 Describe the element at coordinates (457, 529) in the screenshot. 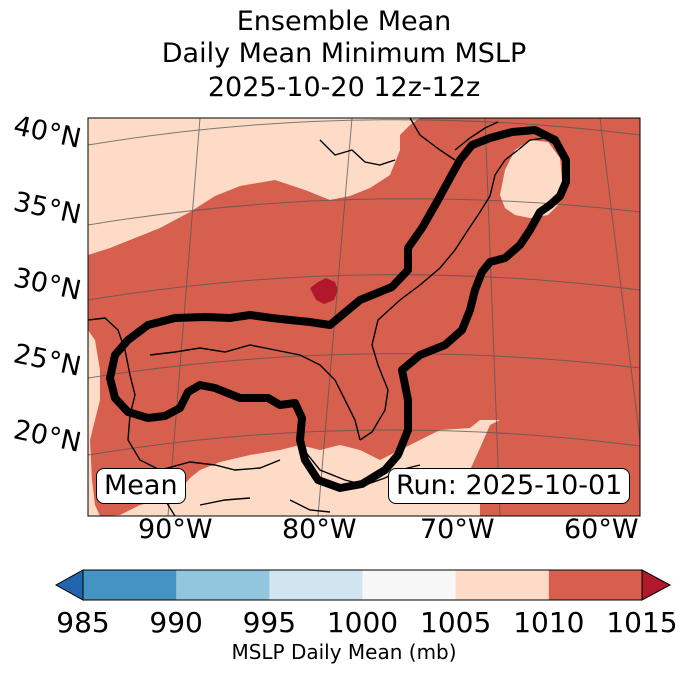

I see `lon-label-70w: 70°W` at that location.